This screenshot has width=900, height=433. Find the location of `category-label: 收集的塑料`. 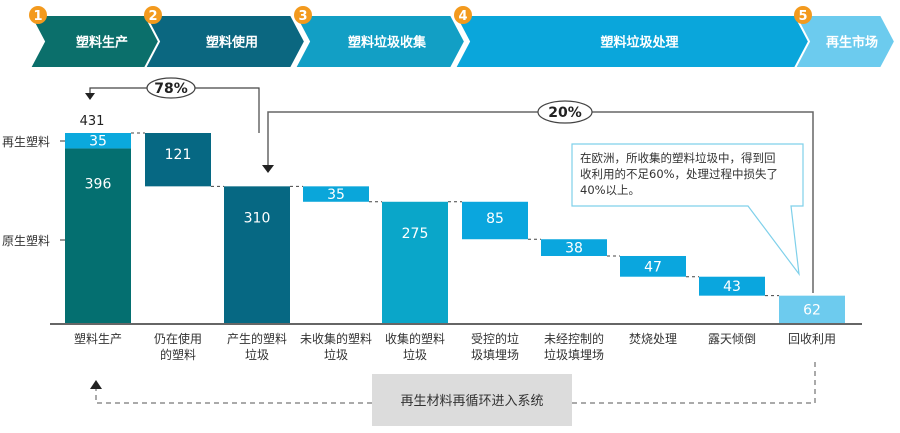

category-label: 收集的塑料 is located at coordinates (415, 338).